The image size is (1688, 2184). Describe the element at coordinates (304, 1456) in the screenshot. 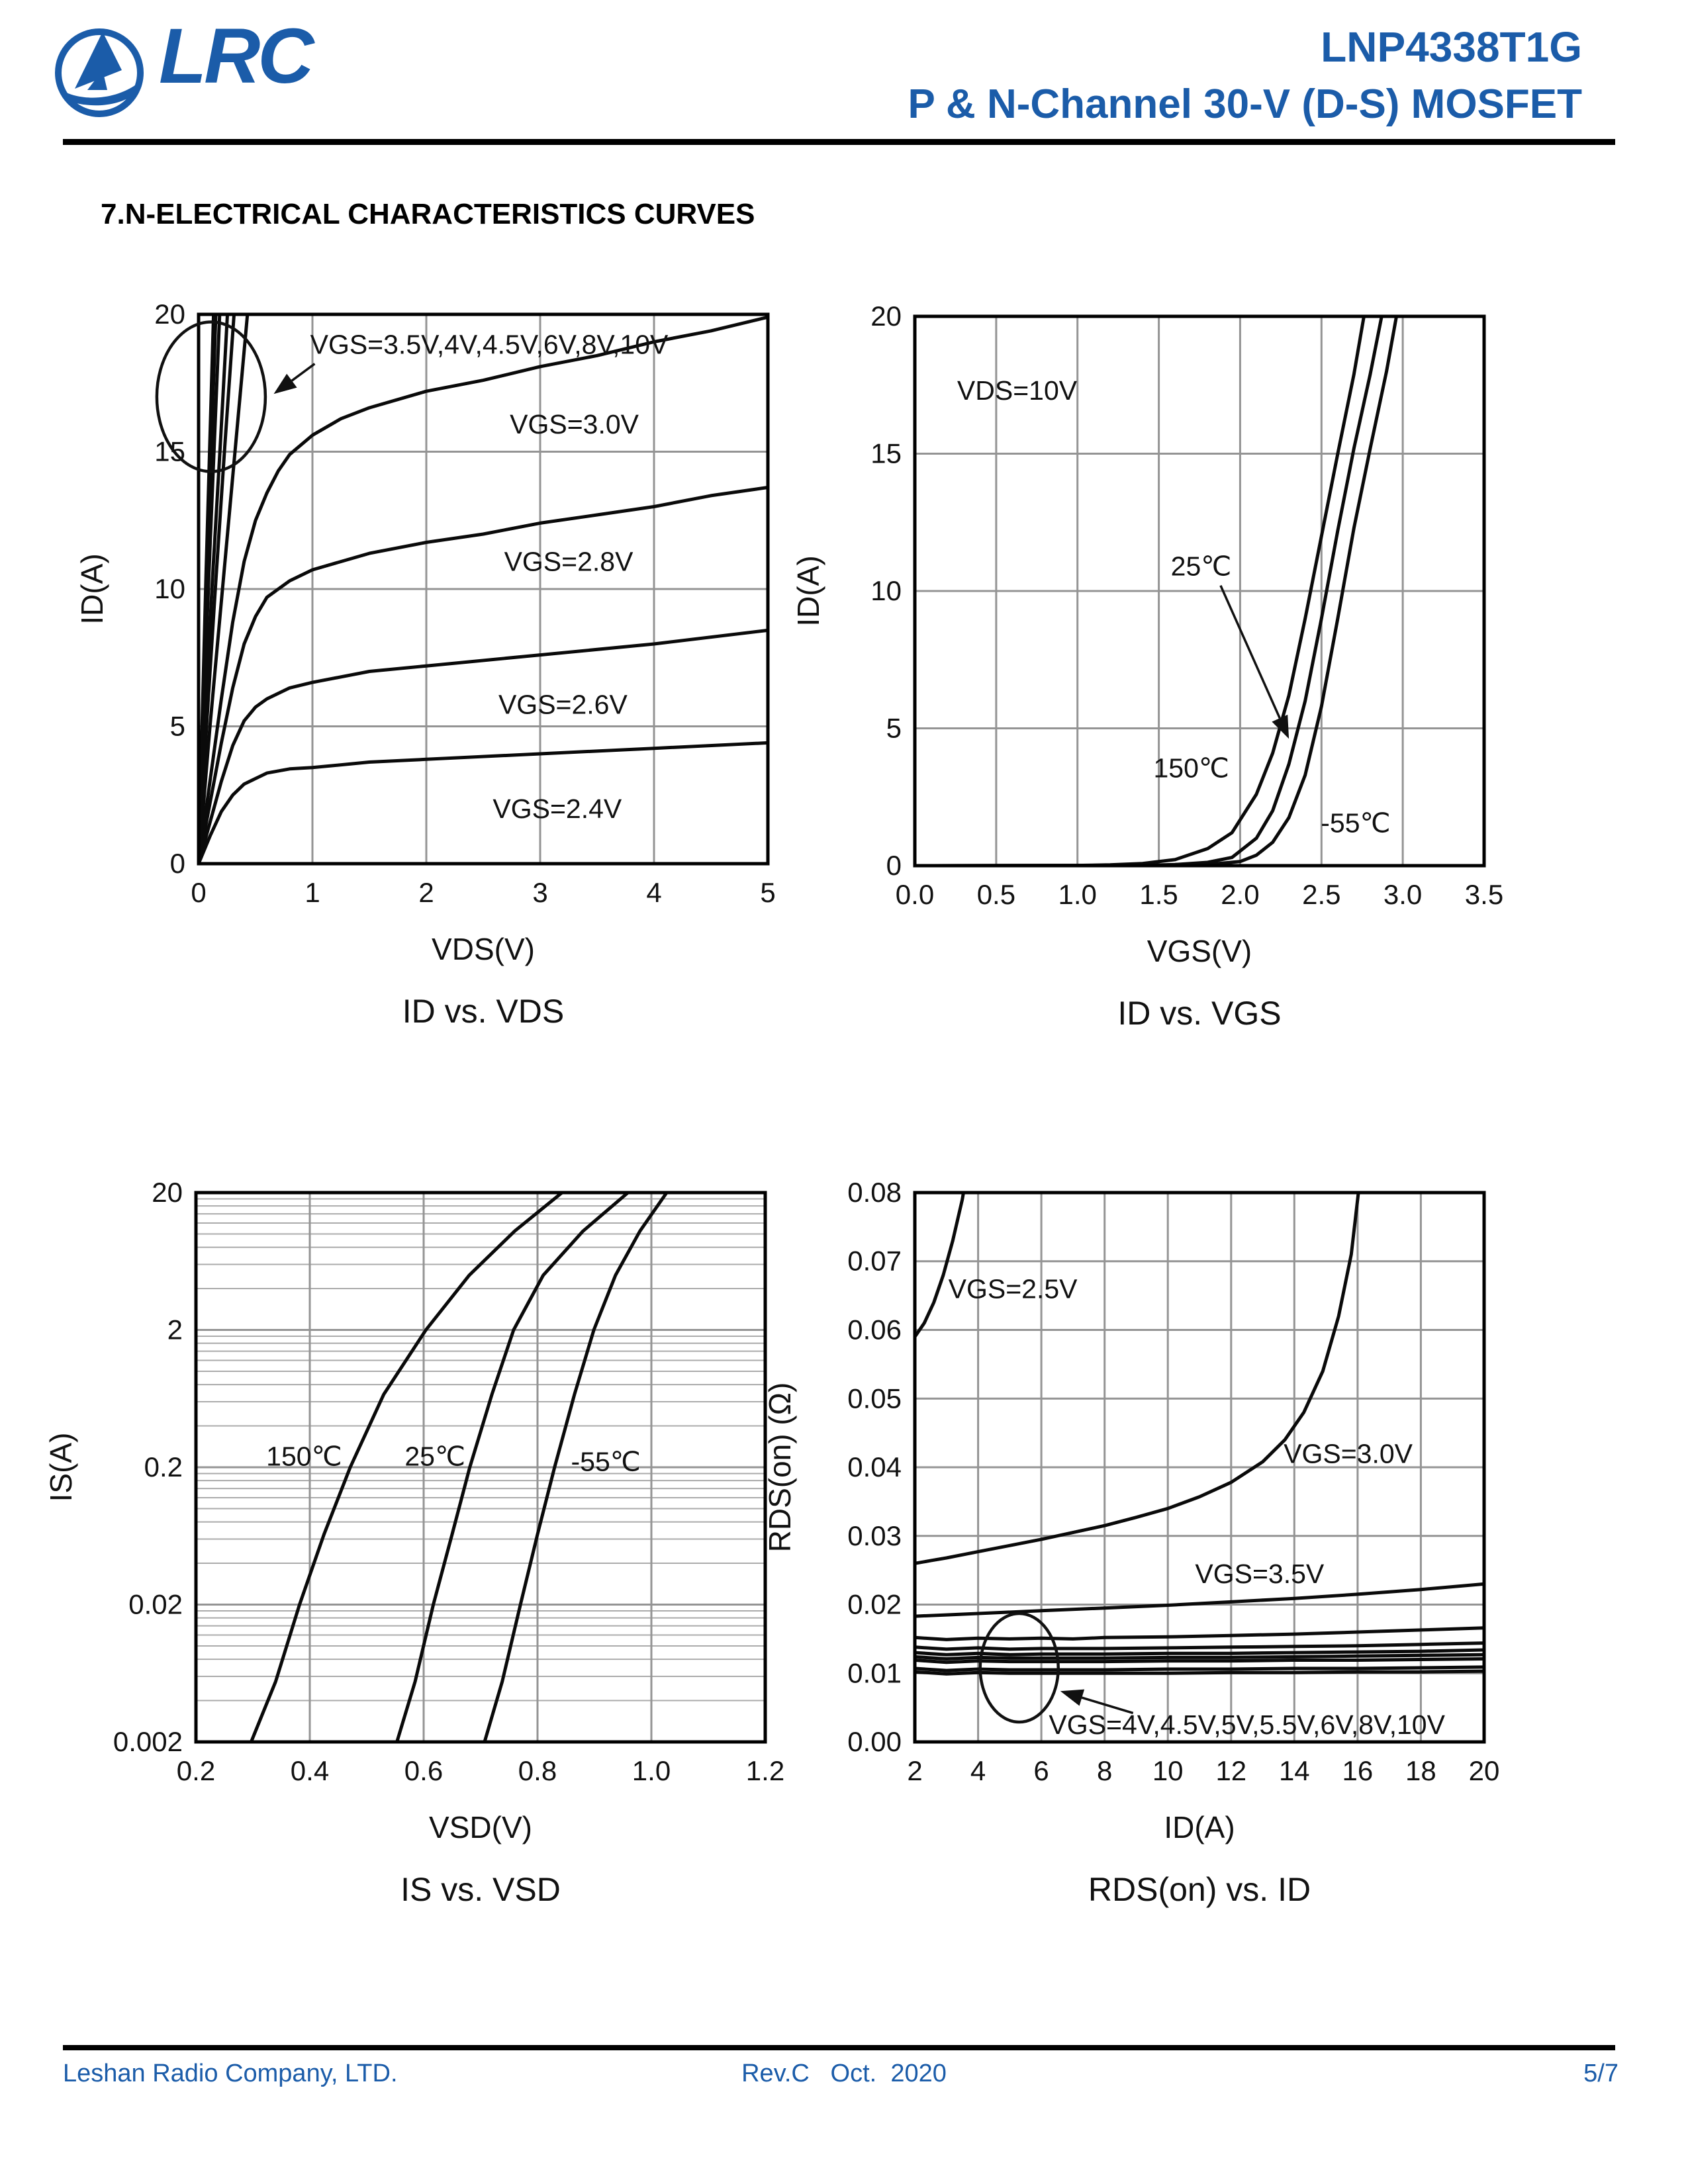

I see `curve-label: 150℃` at that location.